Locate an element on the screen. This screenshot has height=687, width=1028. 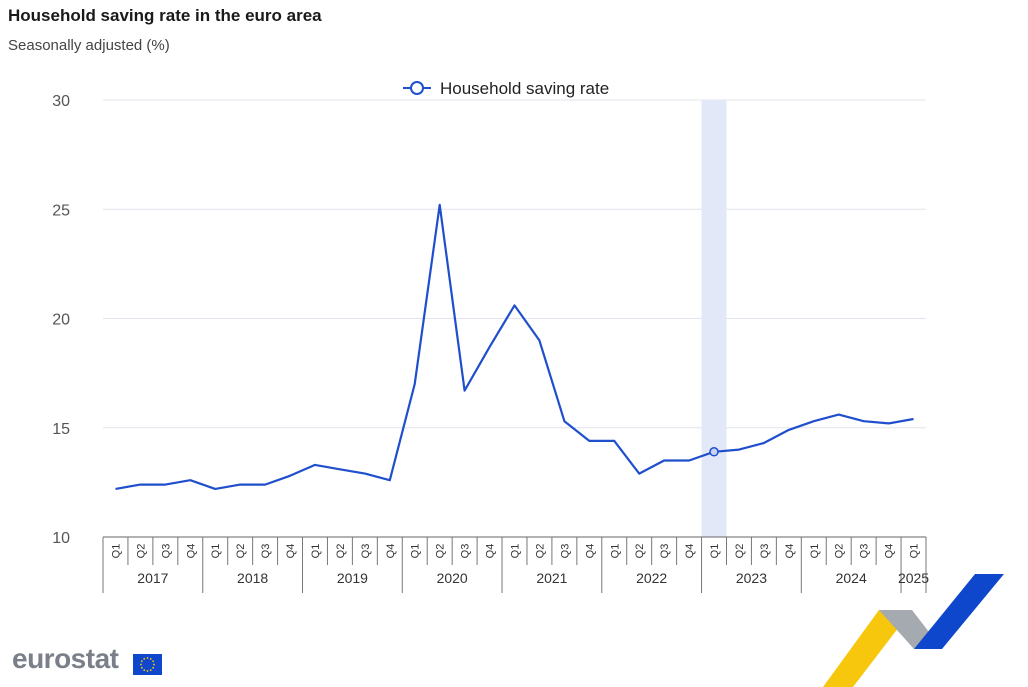
x-year-label: 2023 is located at coordinates (751, 578).